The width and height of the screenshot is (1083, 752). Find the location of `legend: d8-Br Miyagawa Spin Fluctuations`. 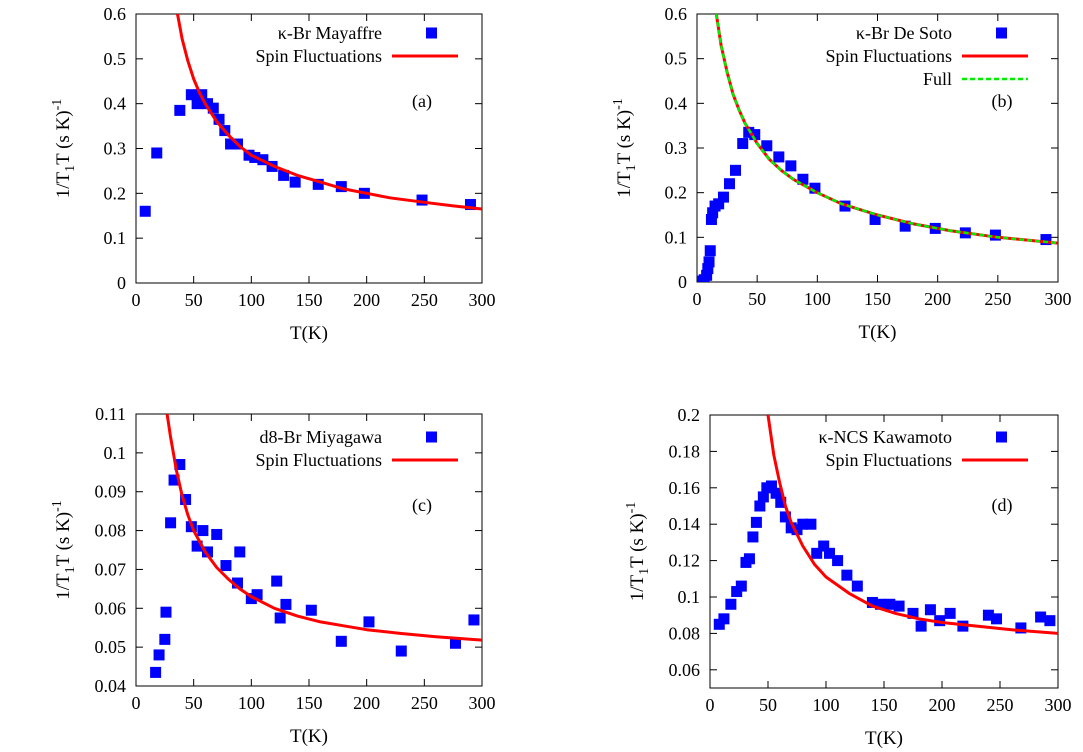

legend: d8-Br Miyagawa Spin Fluctuations is located at coordinates (356, 448).